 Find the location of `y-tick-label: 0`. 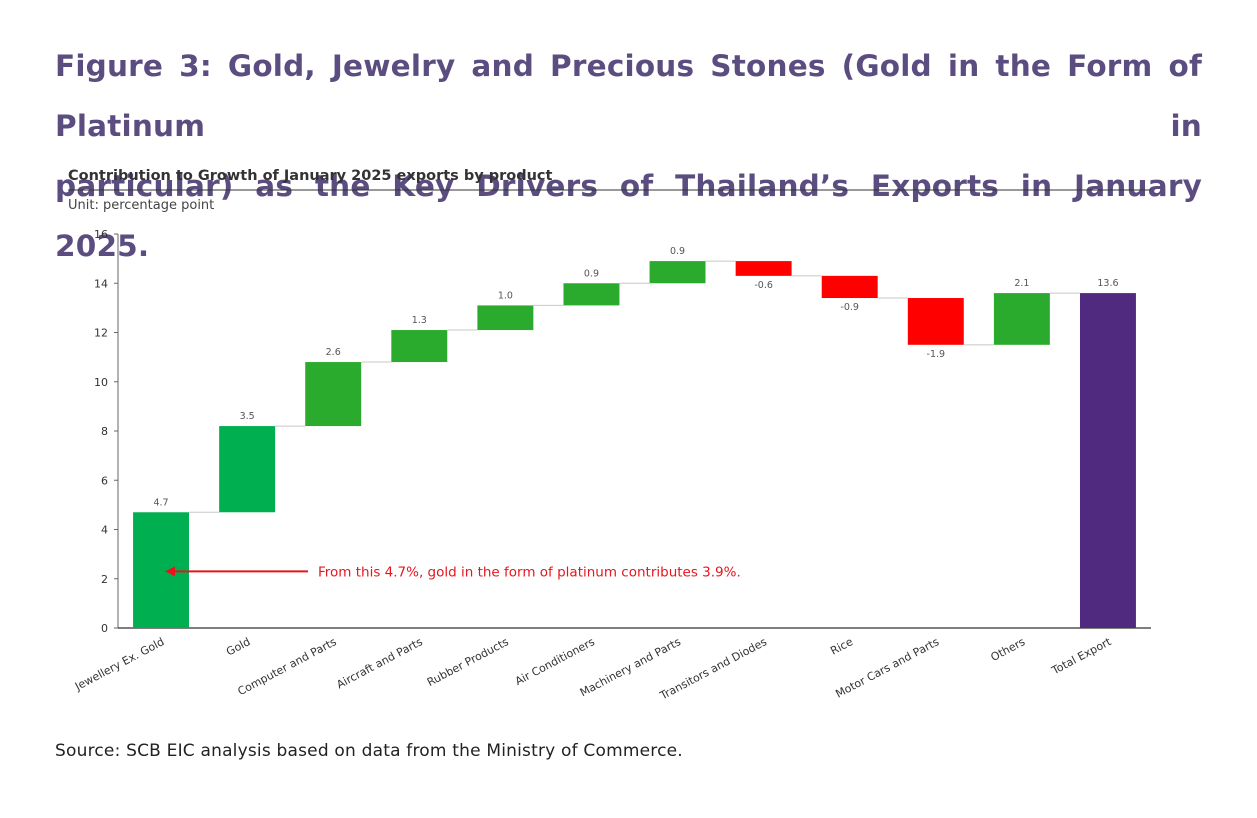

y-tick-label: 0 is located at coordinates (104, 628).